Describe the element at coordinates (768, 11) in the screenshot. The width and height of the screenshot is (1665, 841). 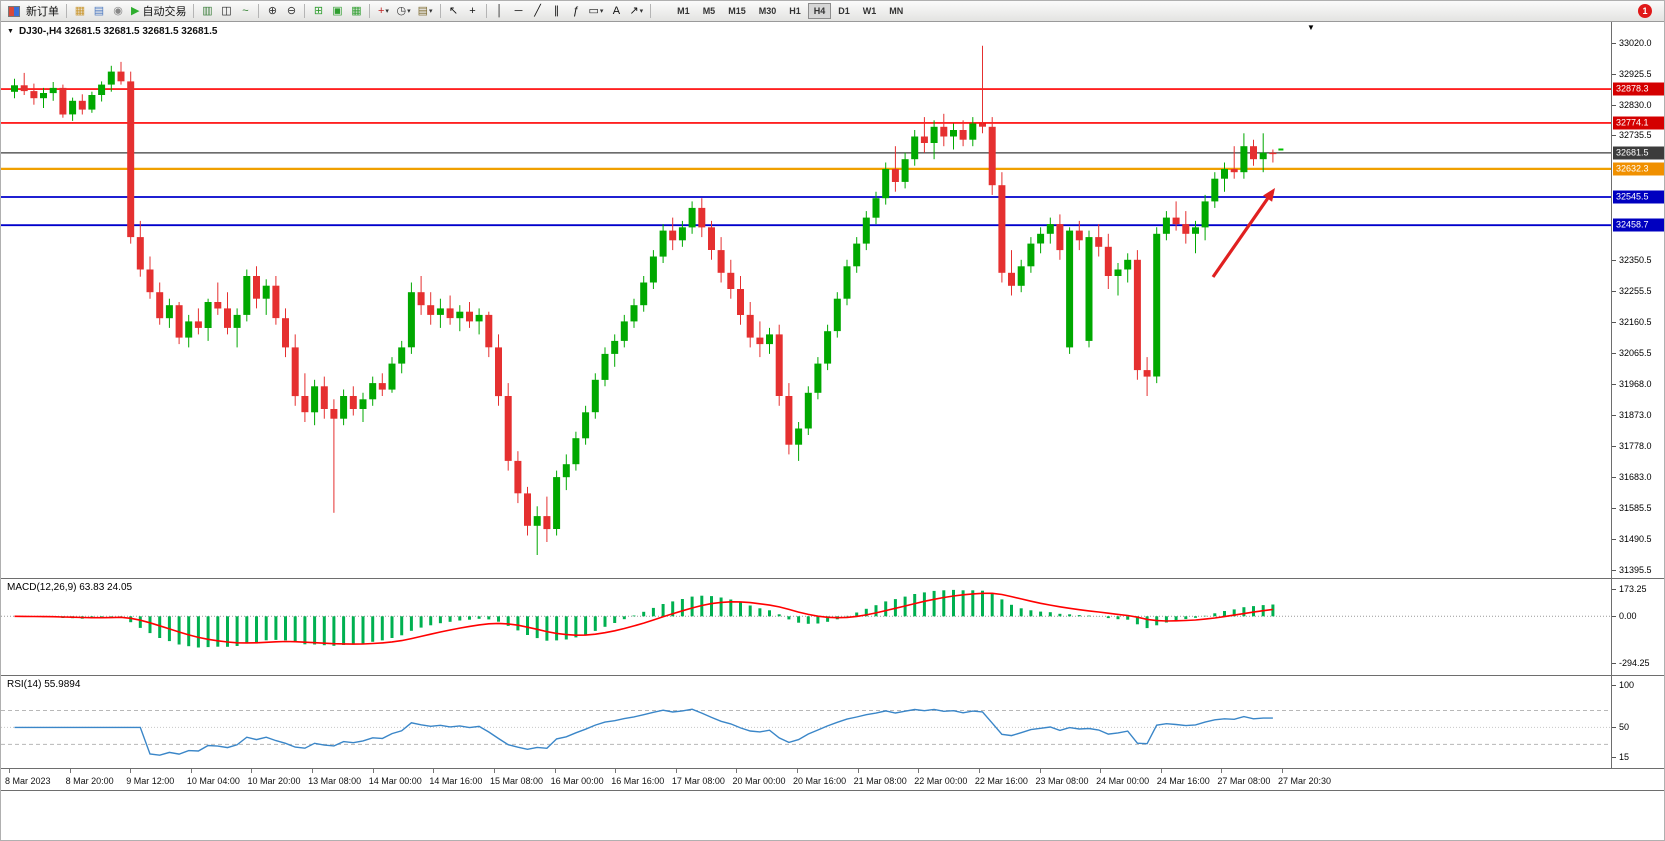
I see `timeframe-m30-button: M30` at that location.